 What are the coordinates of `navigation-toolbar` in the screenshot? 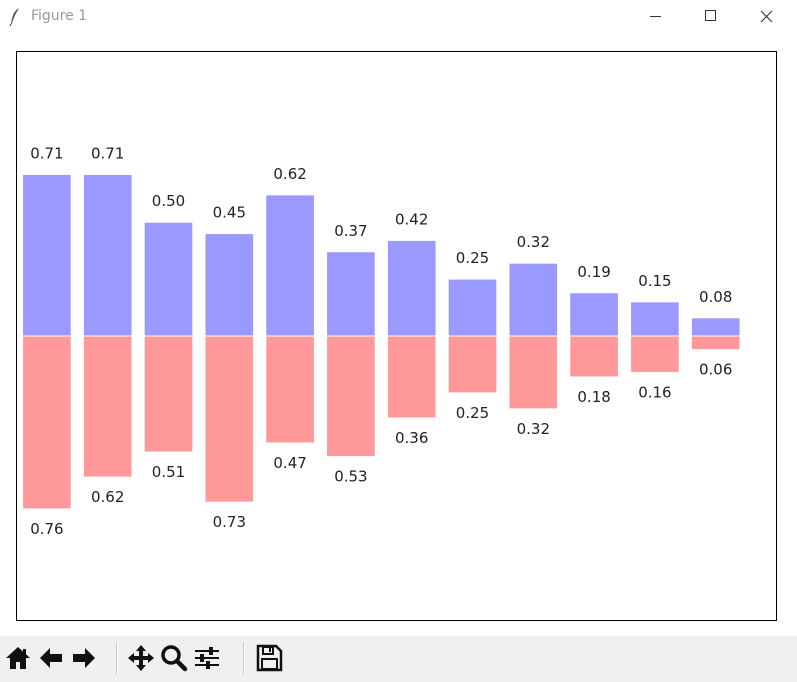 It's located at (398, 659).